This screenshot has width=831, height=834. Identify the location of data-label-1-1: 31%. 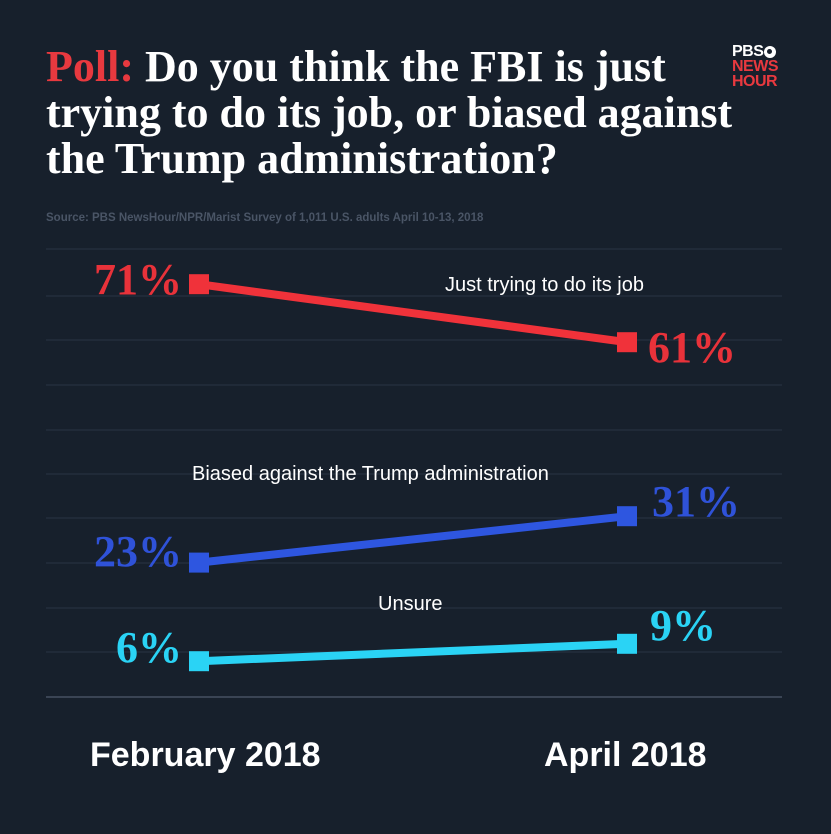
(696, 501).